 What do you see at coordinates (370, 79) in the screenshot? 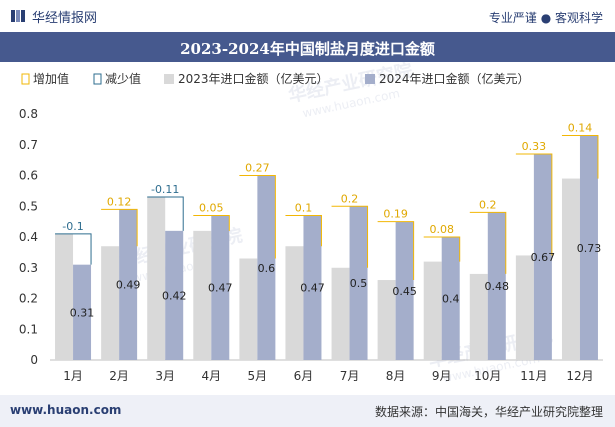
I see `legend-swatch-2024` at bounding box center [370, 79].